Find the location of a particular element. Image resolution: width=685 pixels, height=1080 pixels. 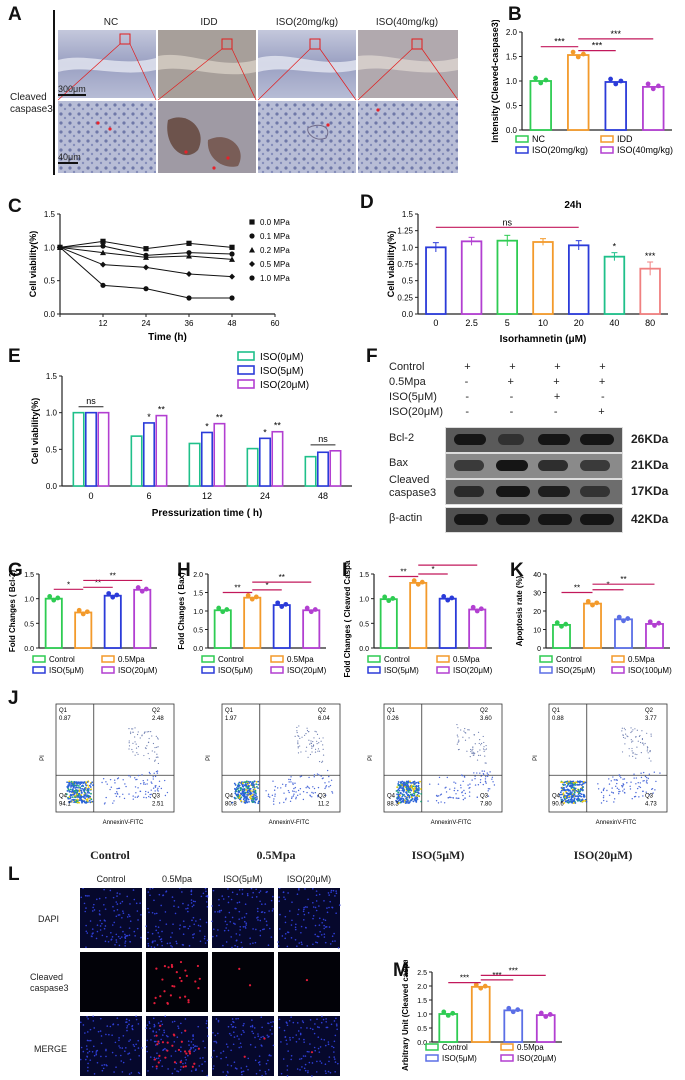

wb-size-label: 26KDa is located at coordinates (650, 439).